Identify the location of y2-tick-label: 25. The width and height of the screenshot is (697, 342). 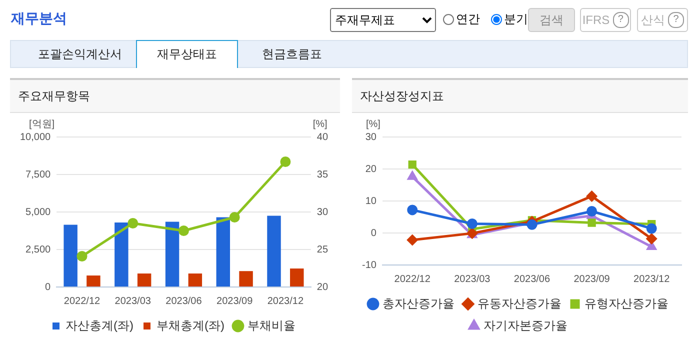
(322, 250).